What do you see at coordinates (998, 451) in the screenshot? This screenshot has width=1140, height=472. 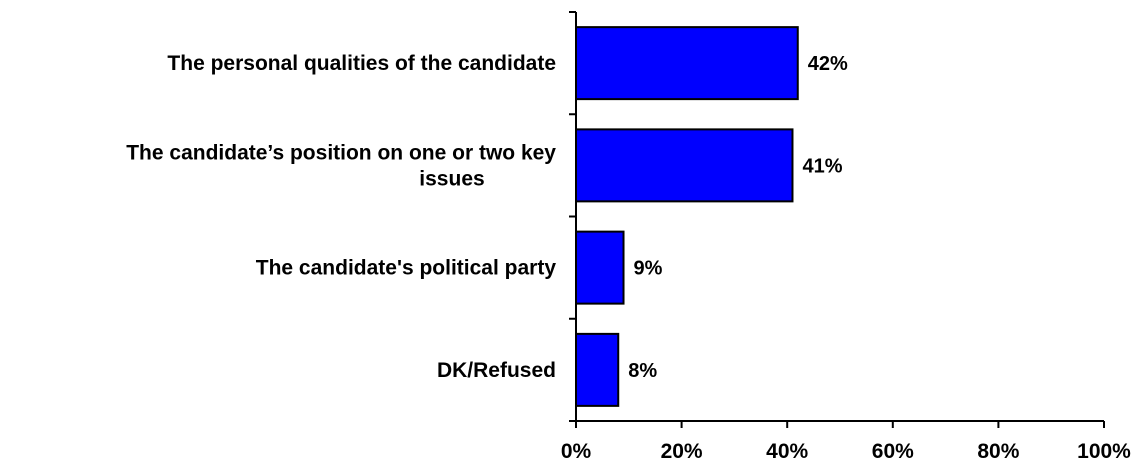 I see `x-tick-label-4: 80%` at bounding box center [998, 451].